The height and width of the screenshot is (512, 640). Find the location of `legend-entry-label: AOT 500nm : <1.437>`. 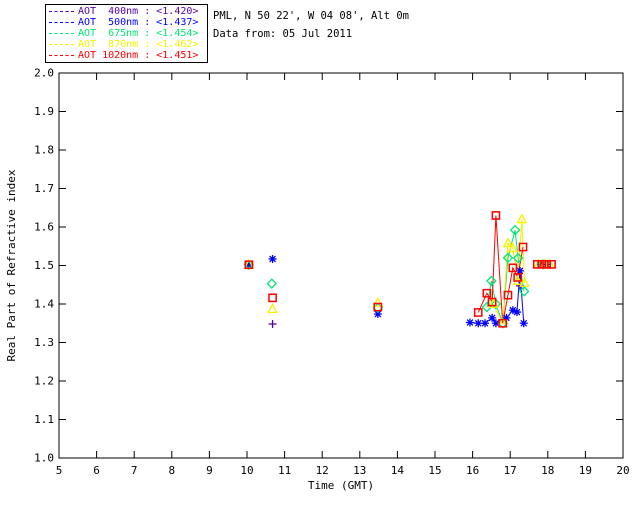

legend-entry-label: AOT 500nm : <1.437> is located at coordinates (138, 22).